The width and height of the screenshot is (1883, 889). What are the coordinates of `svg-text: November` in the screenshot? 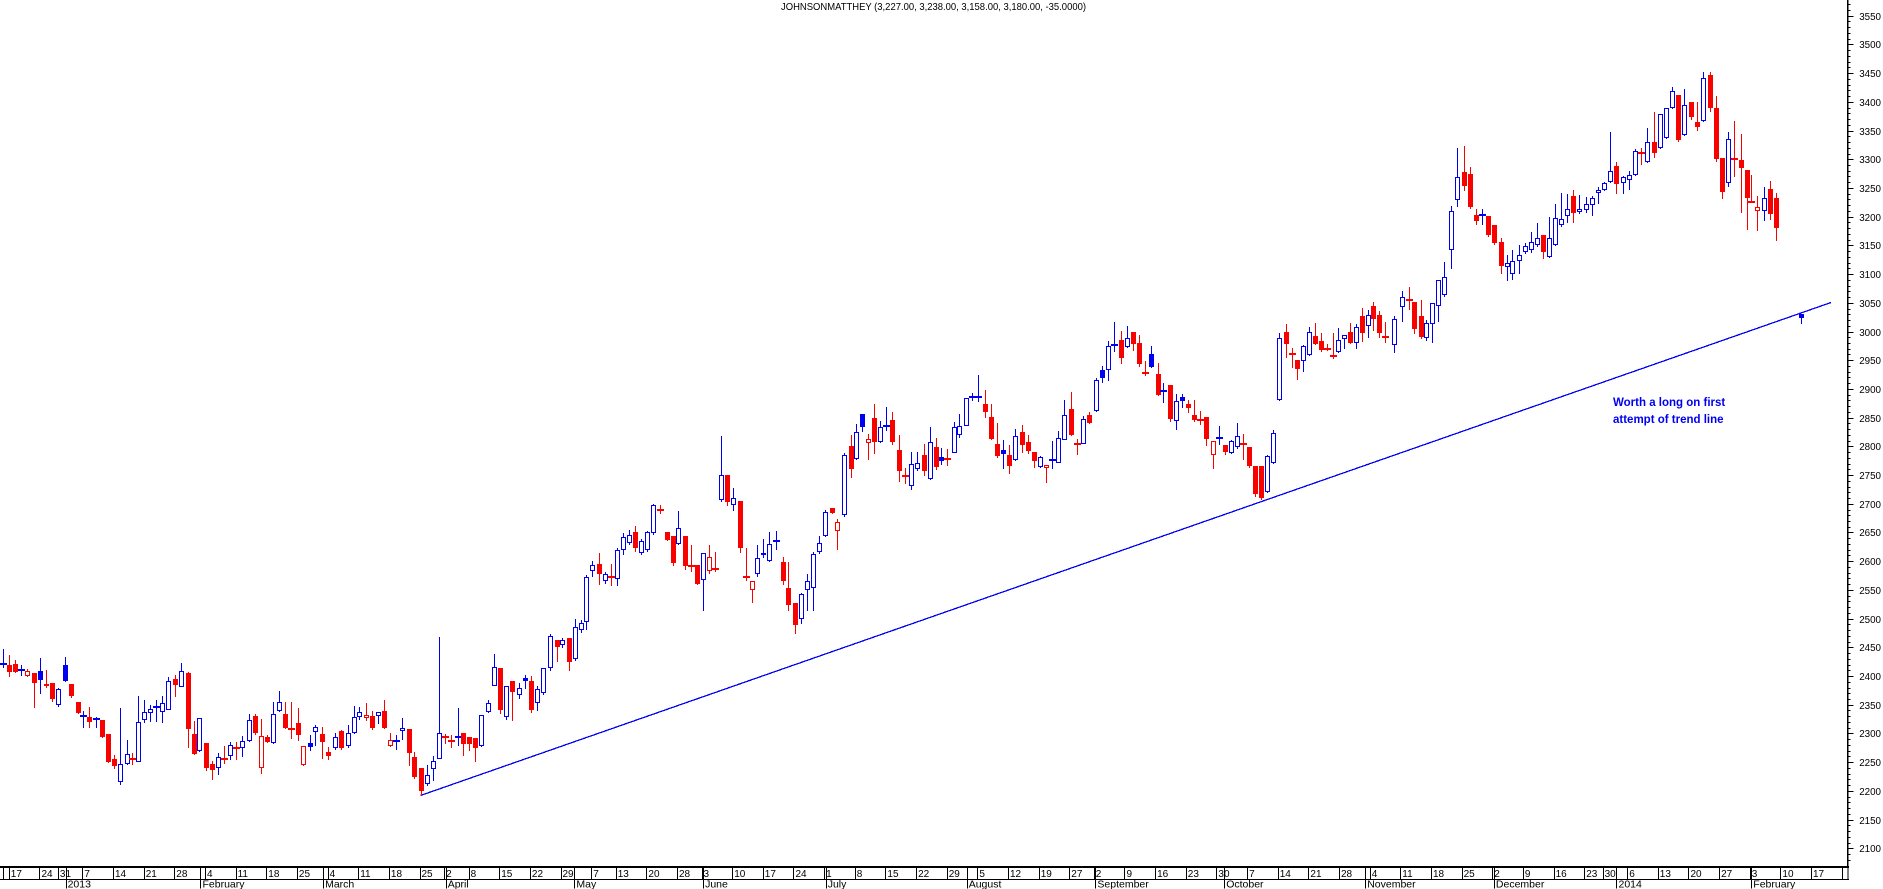 It's located at (1391, 884).